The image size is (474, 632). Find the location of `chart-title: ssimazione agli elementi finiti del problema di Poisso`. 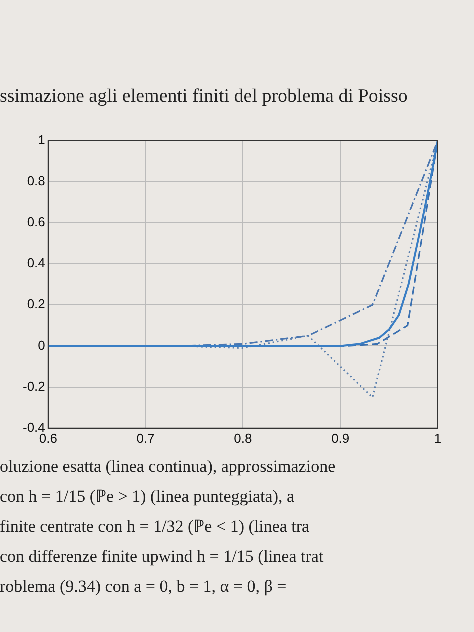

chart-title: ssimazione agli elementi finiti del problema di Poisso is located at coordinates (204, 97).